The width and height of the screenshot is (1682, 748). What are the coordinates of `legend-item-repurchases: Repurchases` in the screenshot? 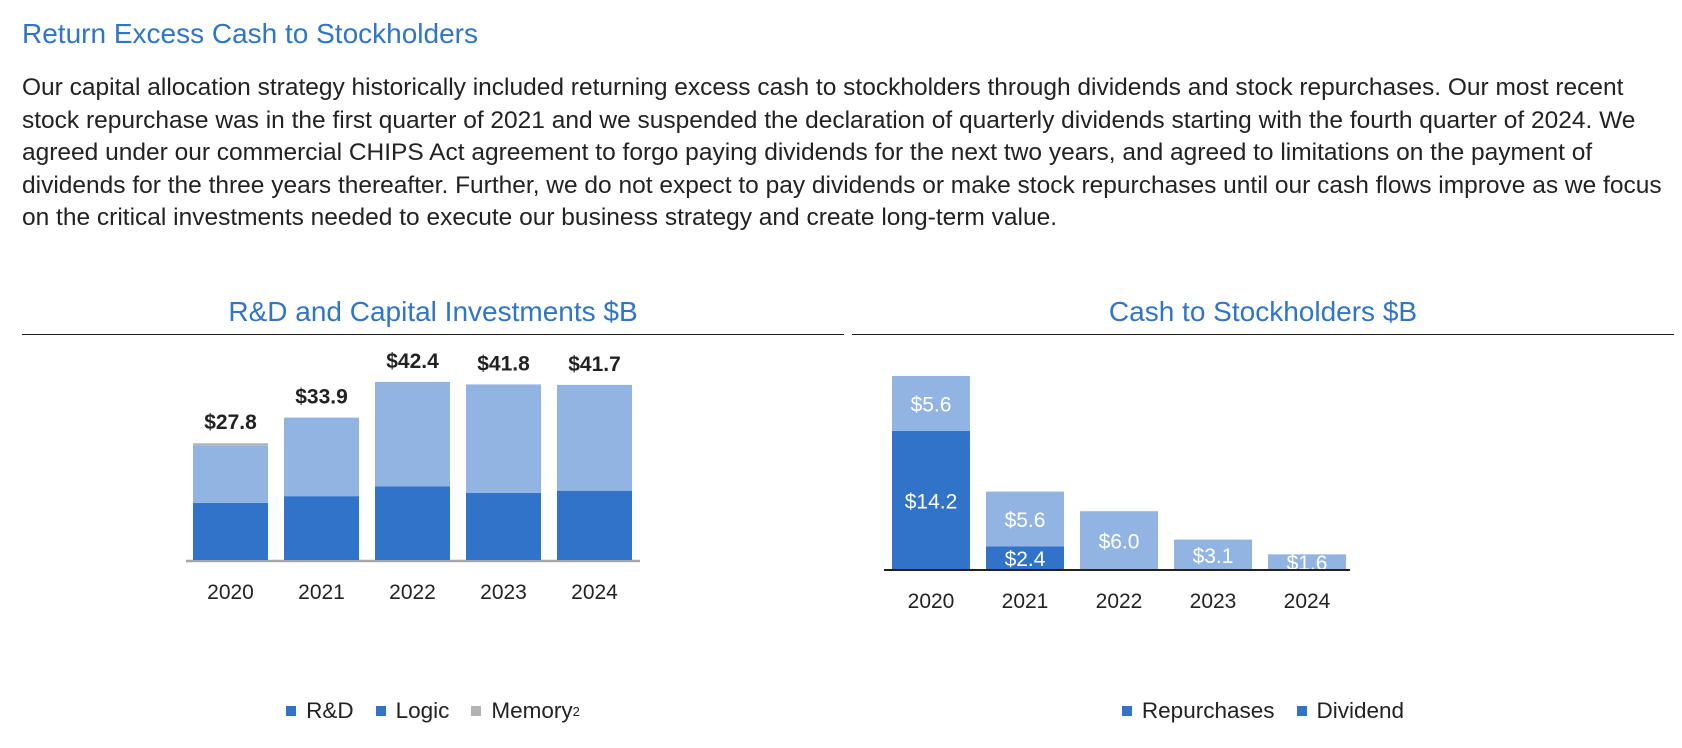 It's located at (1198, 711).